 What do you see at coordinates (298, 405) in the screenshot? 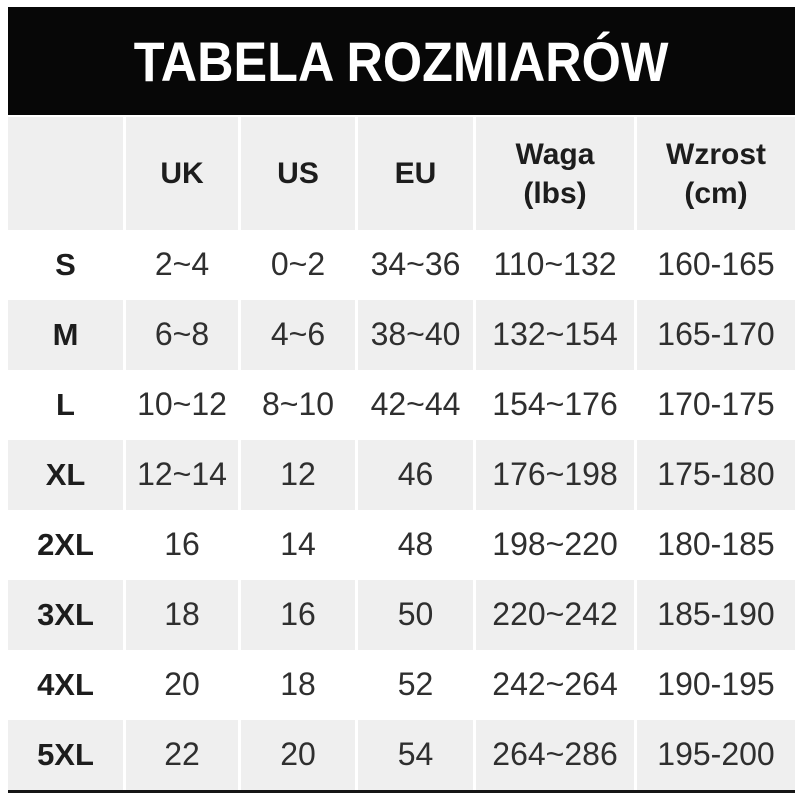
I see `table-cell: 8~10` at bounding box center [298, 405].